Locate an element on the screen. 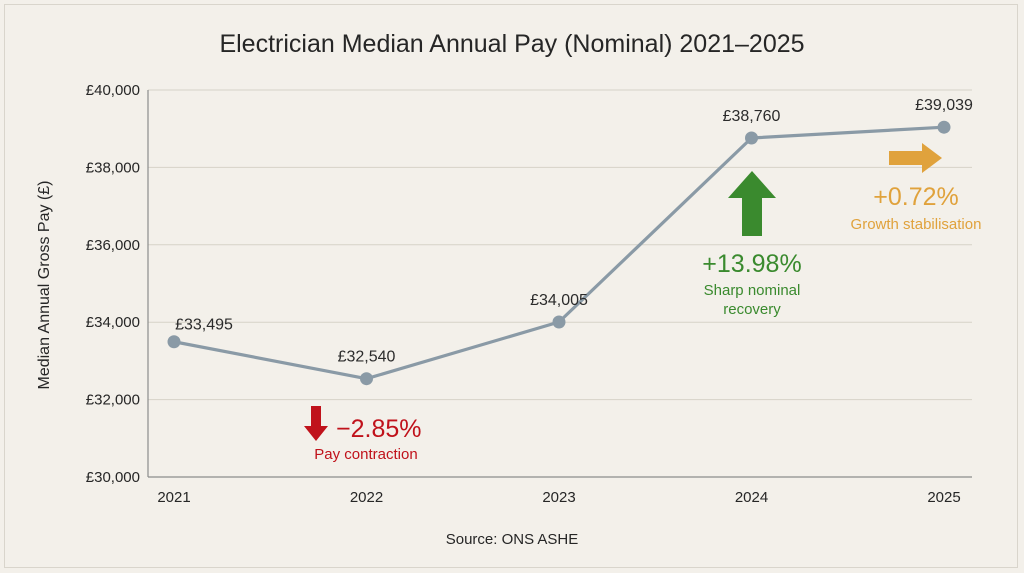  annotation-value: −2.85% is located at coordinates (379, 429).